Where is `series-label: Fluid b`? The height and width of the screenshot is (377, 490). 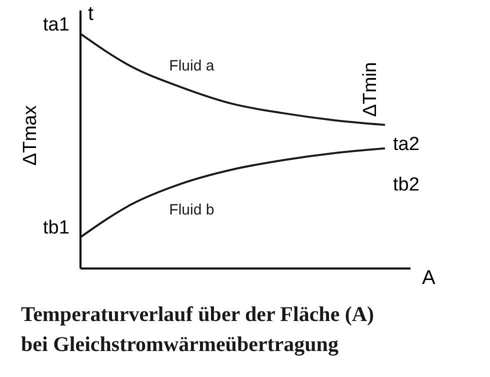
series-label: Fluid b is located at coordinates (191, 210).